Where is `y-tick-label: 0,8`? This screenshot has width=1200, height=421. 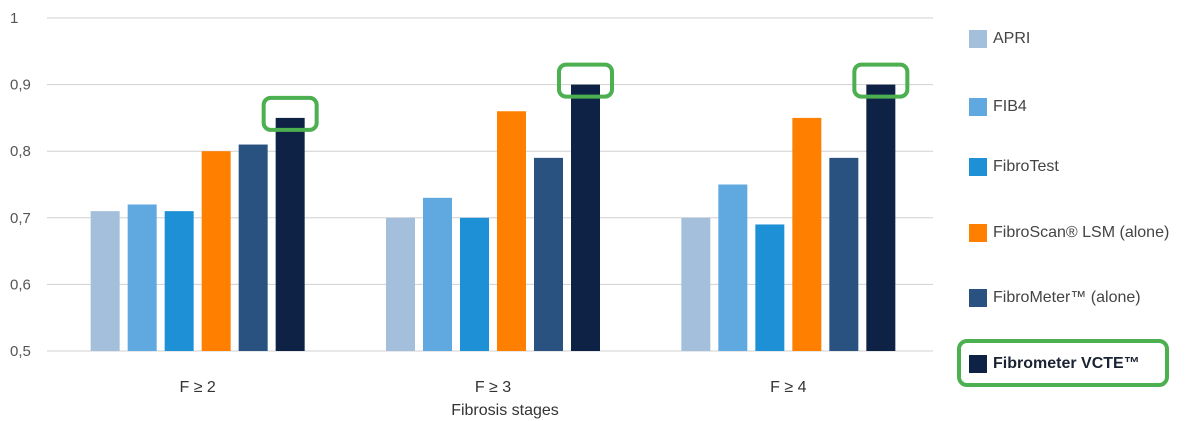
y-tick-label: 0,8 is located at coordinates (20, 151).